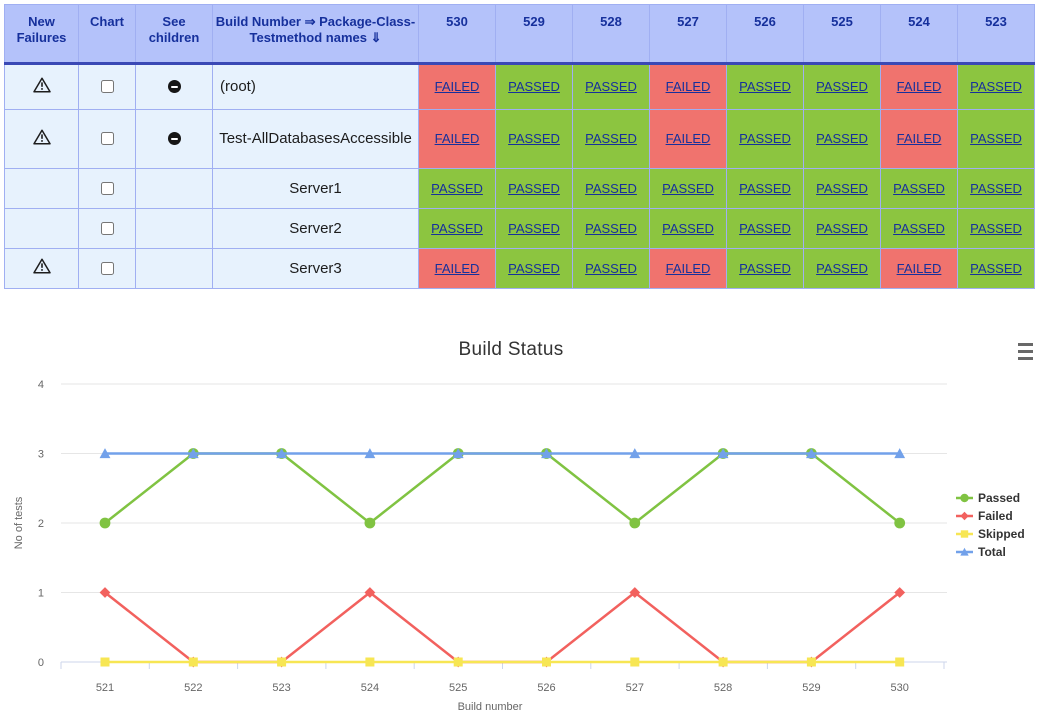  What do you see at coordinates (281, 688) in the screenshot?
I see `x-axis-tick-label: 523` at bounding box center [281, 688].